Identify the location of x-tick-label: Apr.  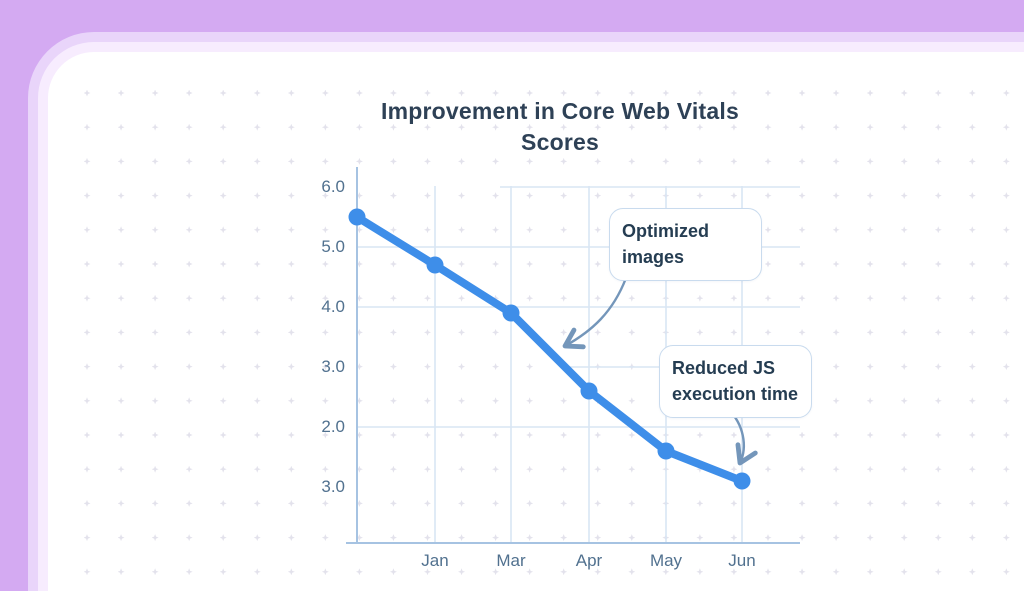
(589, 560).